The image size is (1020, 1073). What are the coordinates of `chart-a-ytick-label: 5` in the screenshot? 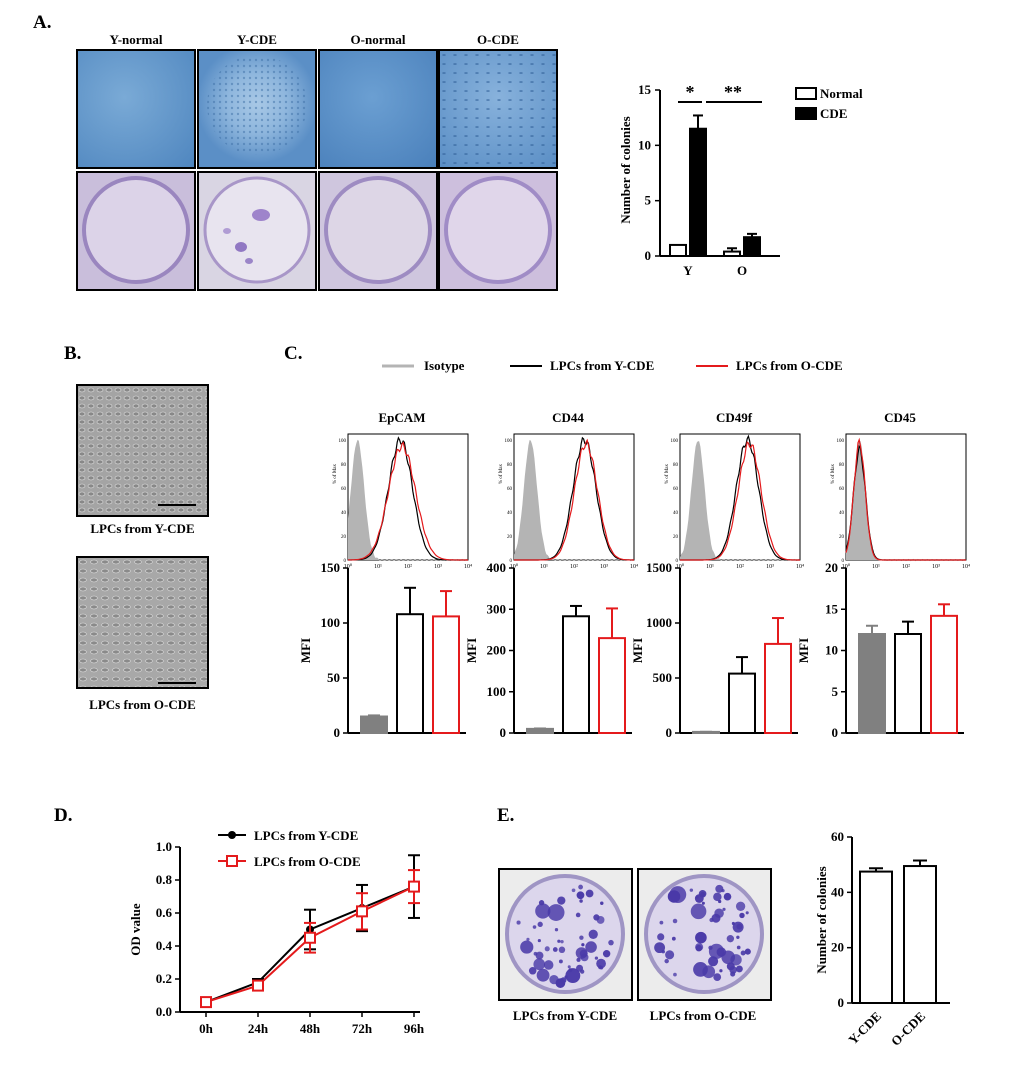 It's located at (648, 200).